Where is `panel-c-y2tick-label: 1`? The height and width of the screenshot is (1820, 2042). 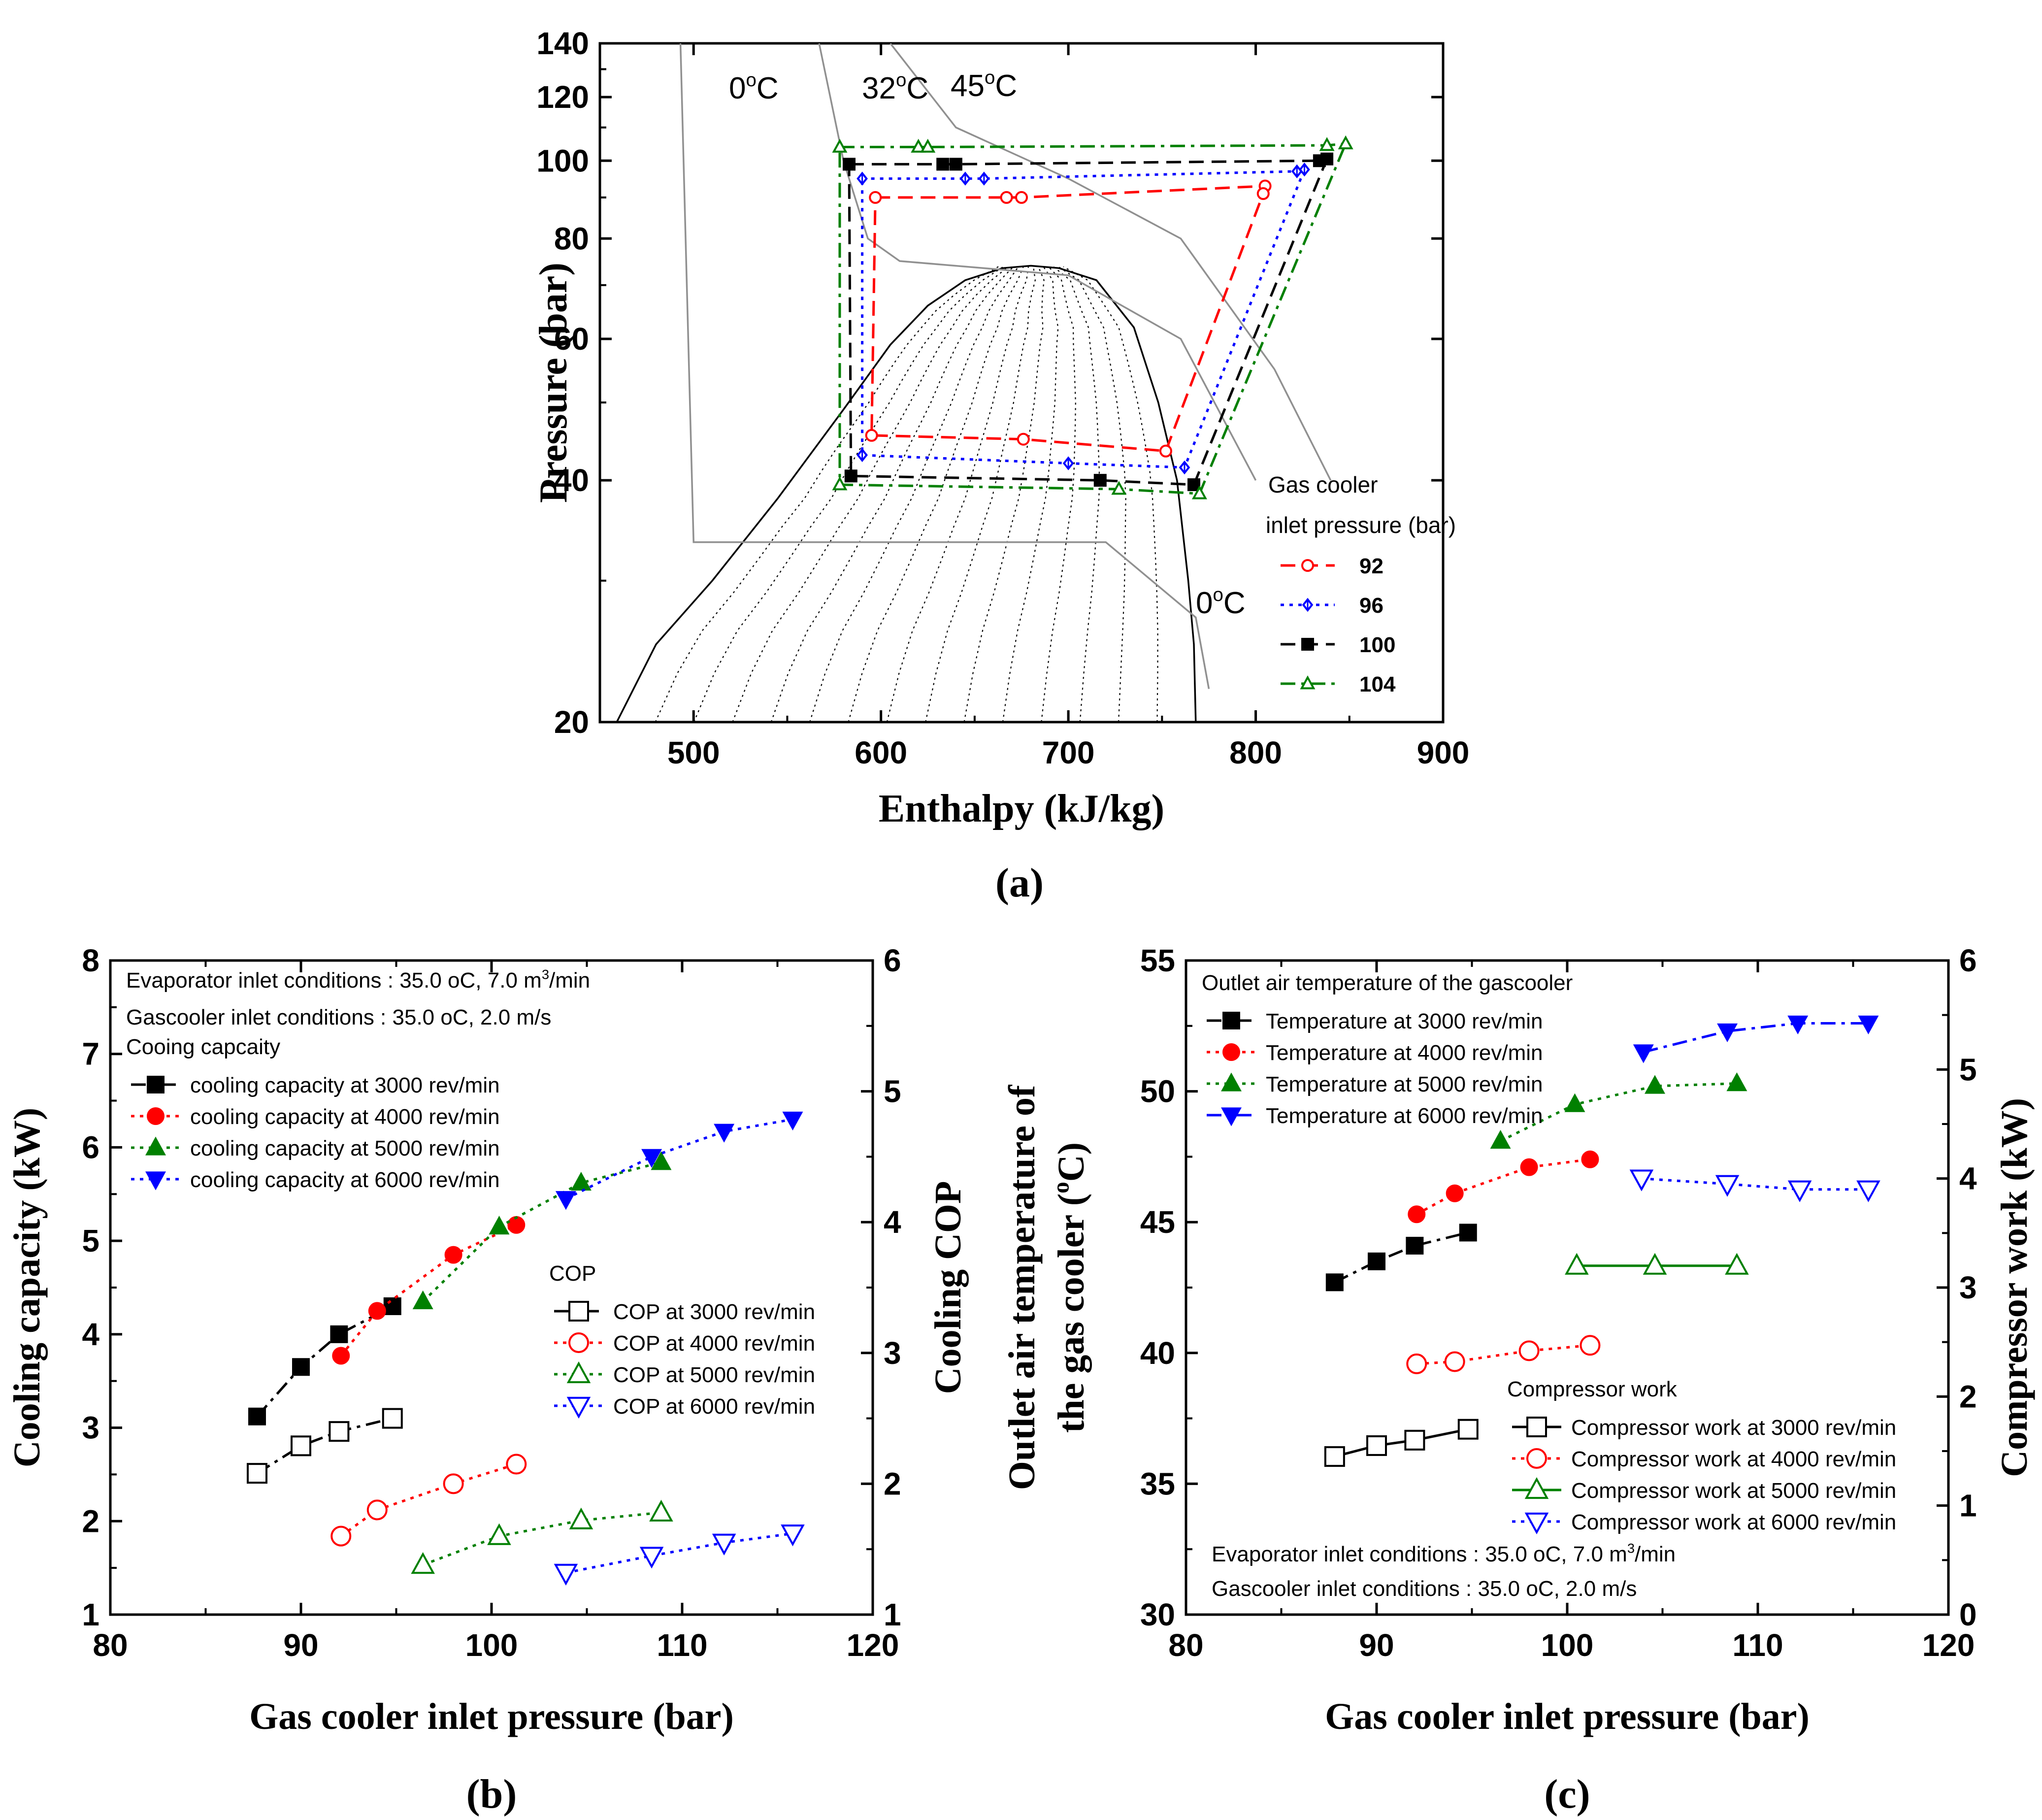 panel-c-y2tick-label: 1 is located at coordinates (1968, 1505).